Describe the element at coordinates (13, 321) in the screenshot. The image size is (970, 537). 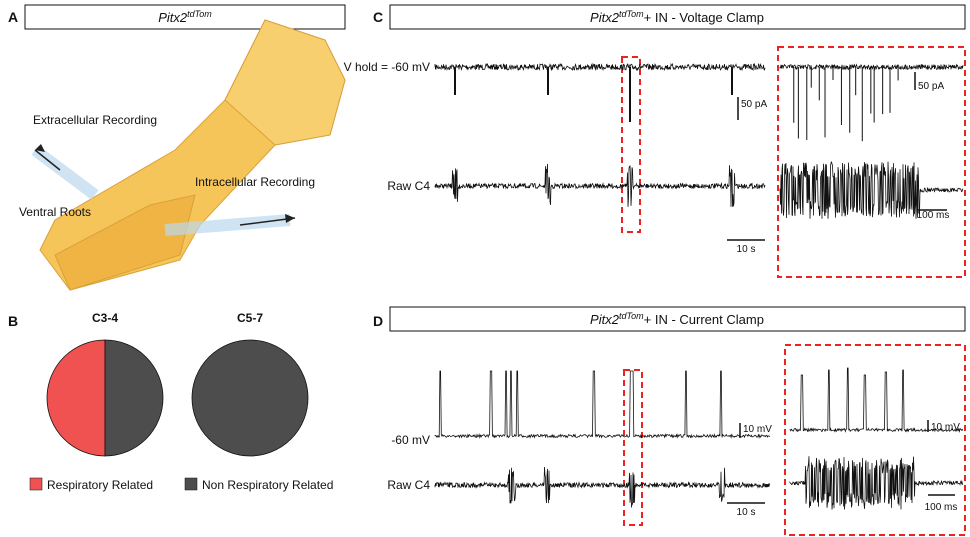
I see `panel-letter: B` at that location.